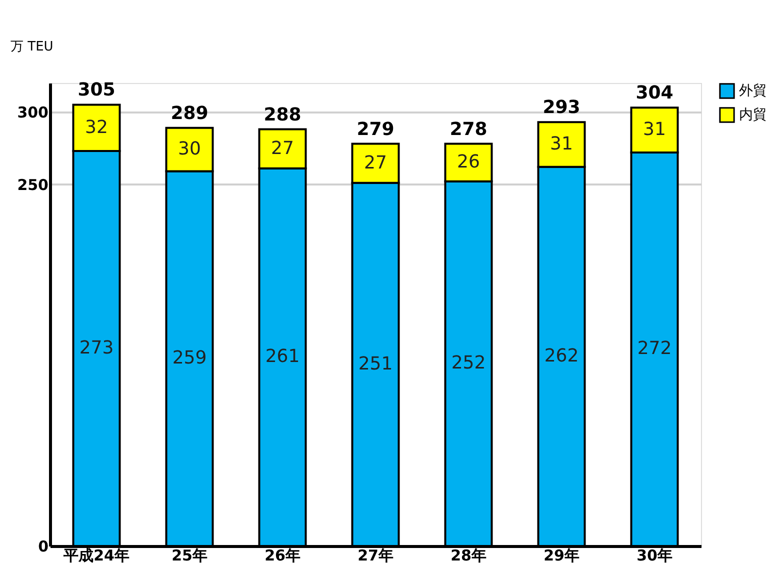 Image resolution: width=777 pixels, height=573 pixels. Describe the element at coordinates (655, 93) in the screenshot. I see `total-label: 304` at that location.